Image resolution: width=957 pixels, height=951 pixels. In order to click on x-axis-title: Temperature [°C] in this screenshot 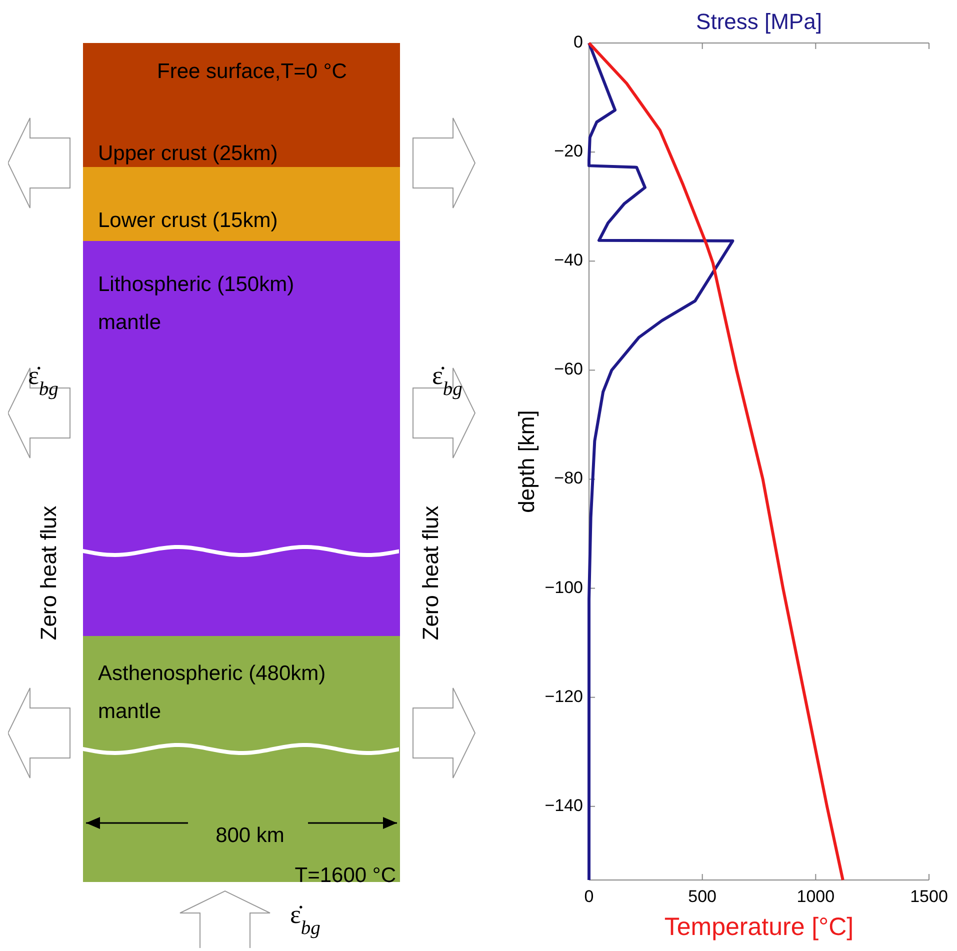, I will do `click(759, 927)`.